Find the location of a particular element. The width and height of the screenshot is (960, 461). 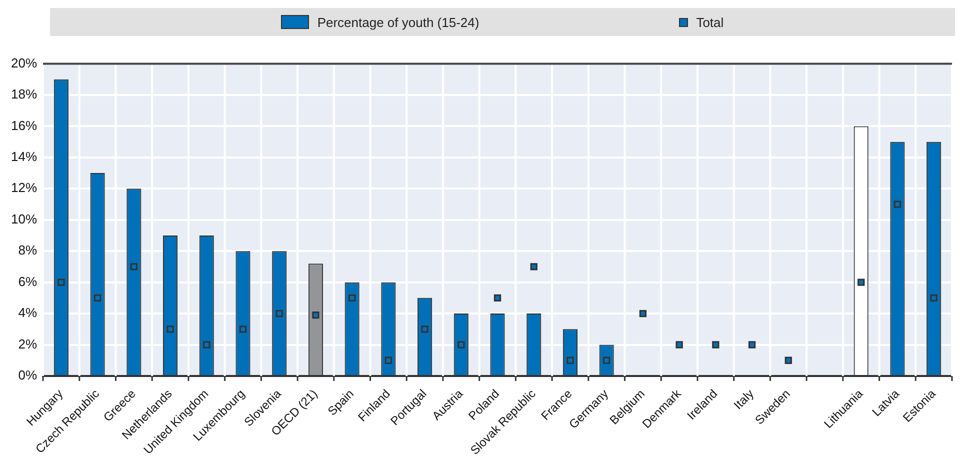

y-tick-label: 16% is located at coordinates (24, 125).